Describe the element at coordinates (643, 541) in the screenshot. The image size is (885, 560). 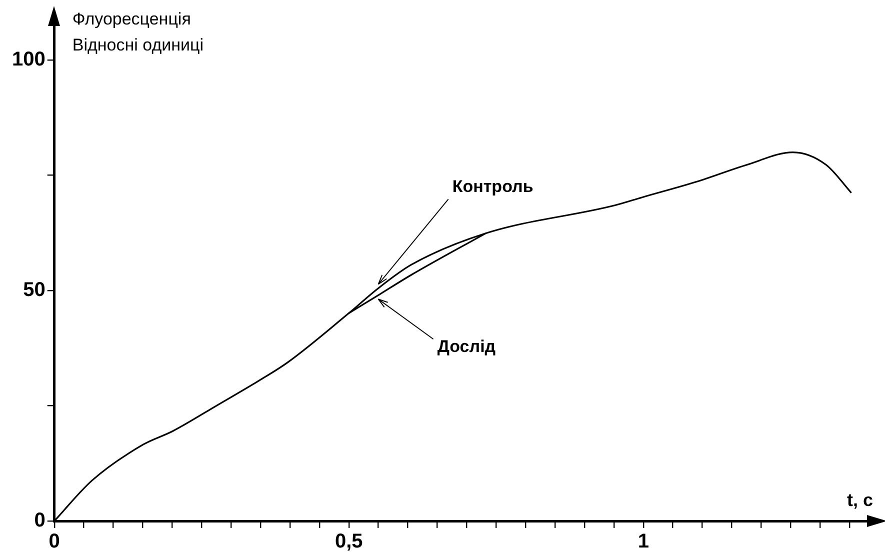
I see `x-tick-label: 1` at that location.